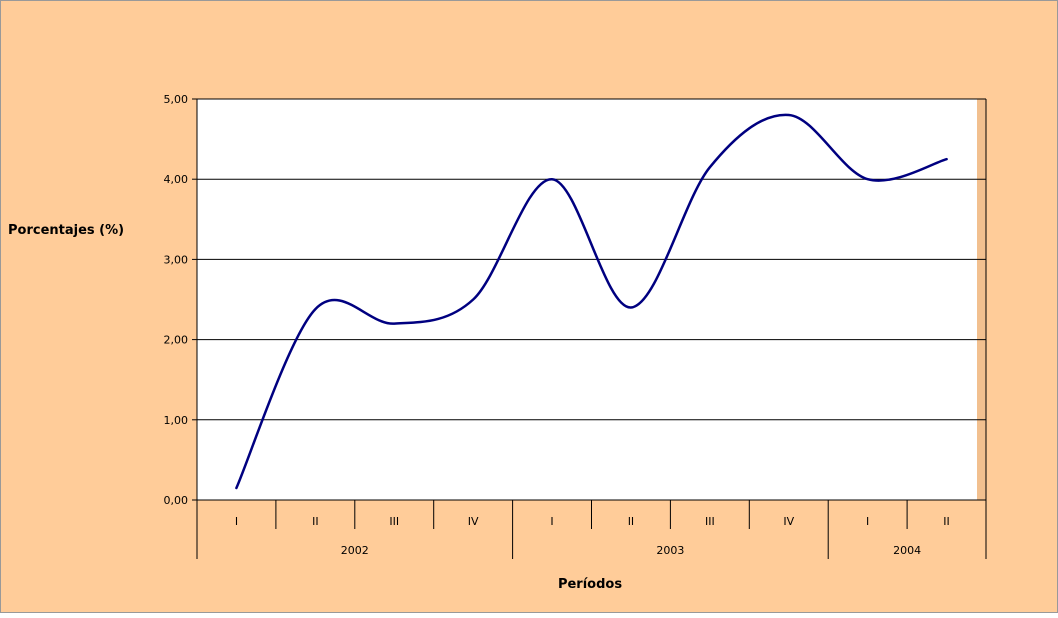 This screenshot has height=618, width=1058. I want to click on y-tick-label: 1,00, so click(176, 420).